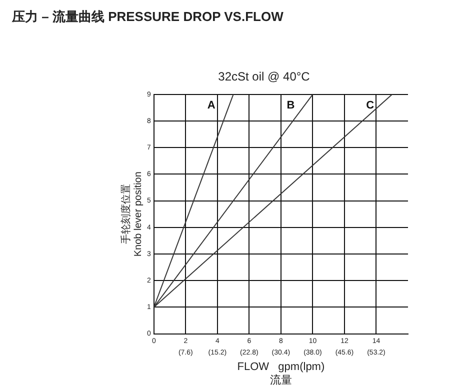 The image size is (468, 391). I want to click on chart-title: 压力 – 流量曲线 PRESSURE DROP VS.FLOW, so click(148, 17).